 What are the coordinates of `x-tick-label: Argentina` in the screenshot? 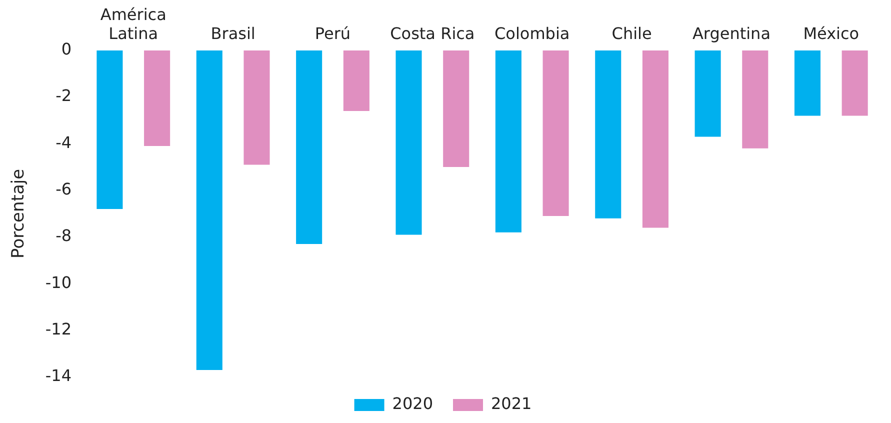 It's located at (731, 33).